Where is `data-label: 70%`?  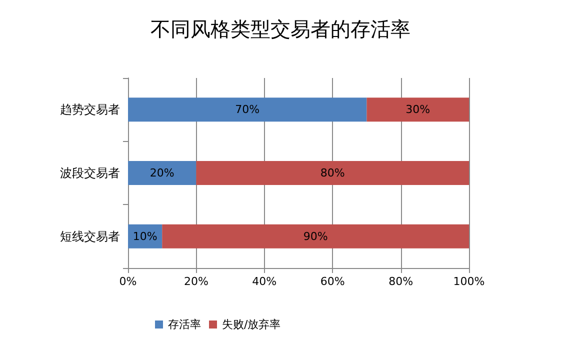
data-label: 70% is located at coordinates (247, 109).